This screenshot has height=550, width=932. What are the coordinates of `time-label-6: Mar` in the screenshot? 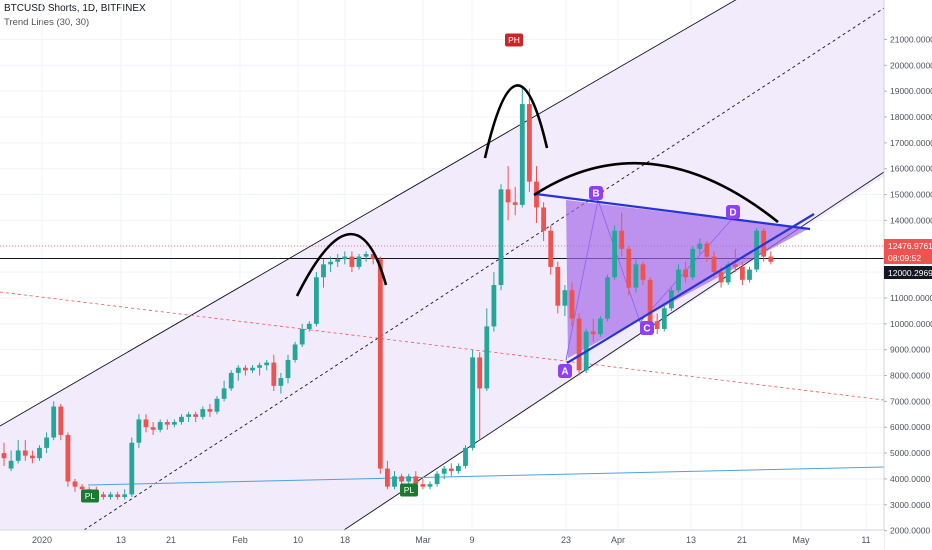 It's located at (423, 540).